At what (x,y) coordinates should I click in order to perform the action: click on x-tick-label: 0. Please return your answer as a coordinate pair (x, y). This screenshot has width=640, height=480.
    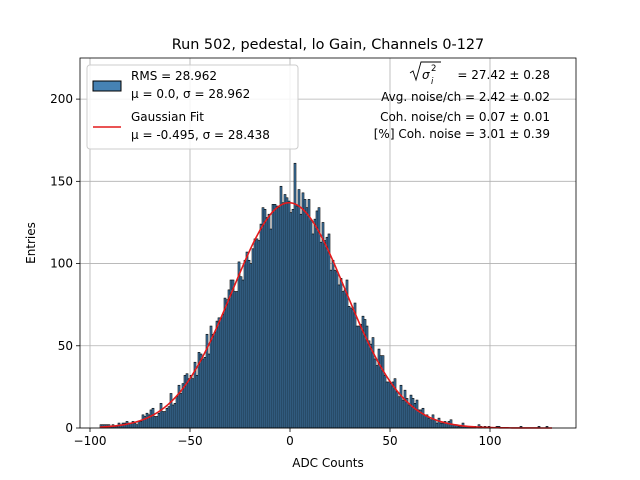
    Looking at the image, I should click on (290, 441).